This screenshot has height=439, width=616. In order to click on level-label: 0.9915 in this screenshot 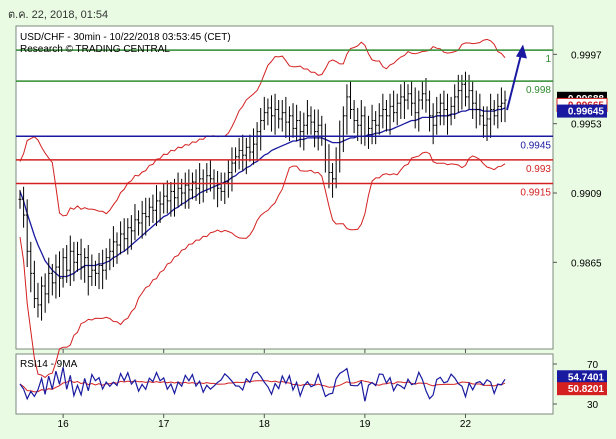, I will do `click(535, 193)`.